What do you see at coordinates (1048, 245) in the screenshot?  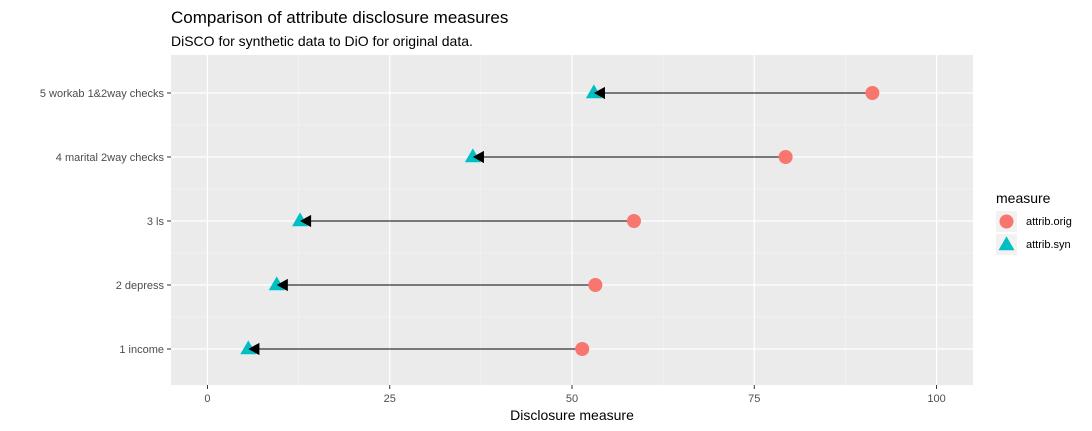 I see `legend-label: attrib.syn` at bounding box center [1048, 245].